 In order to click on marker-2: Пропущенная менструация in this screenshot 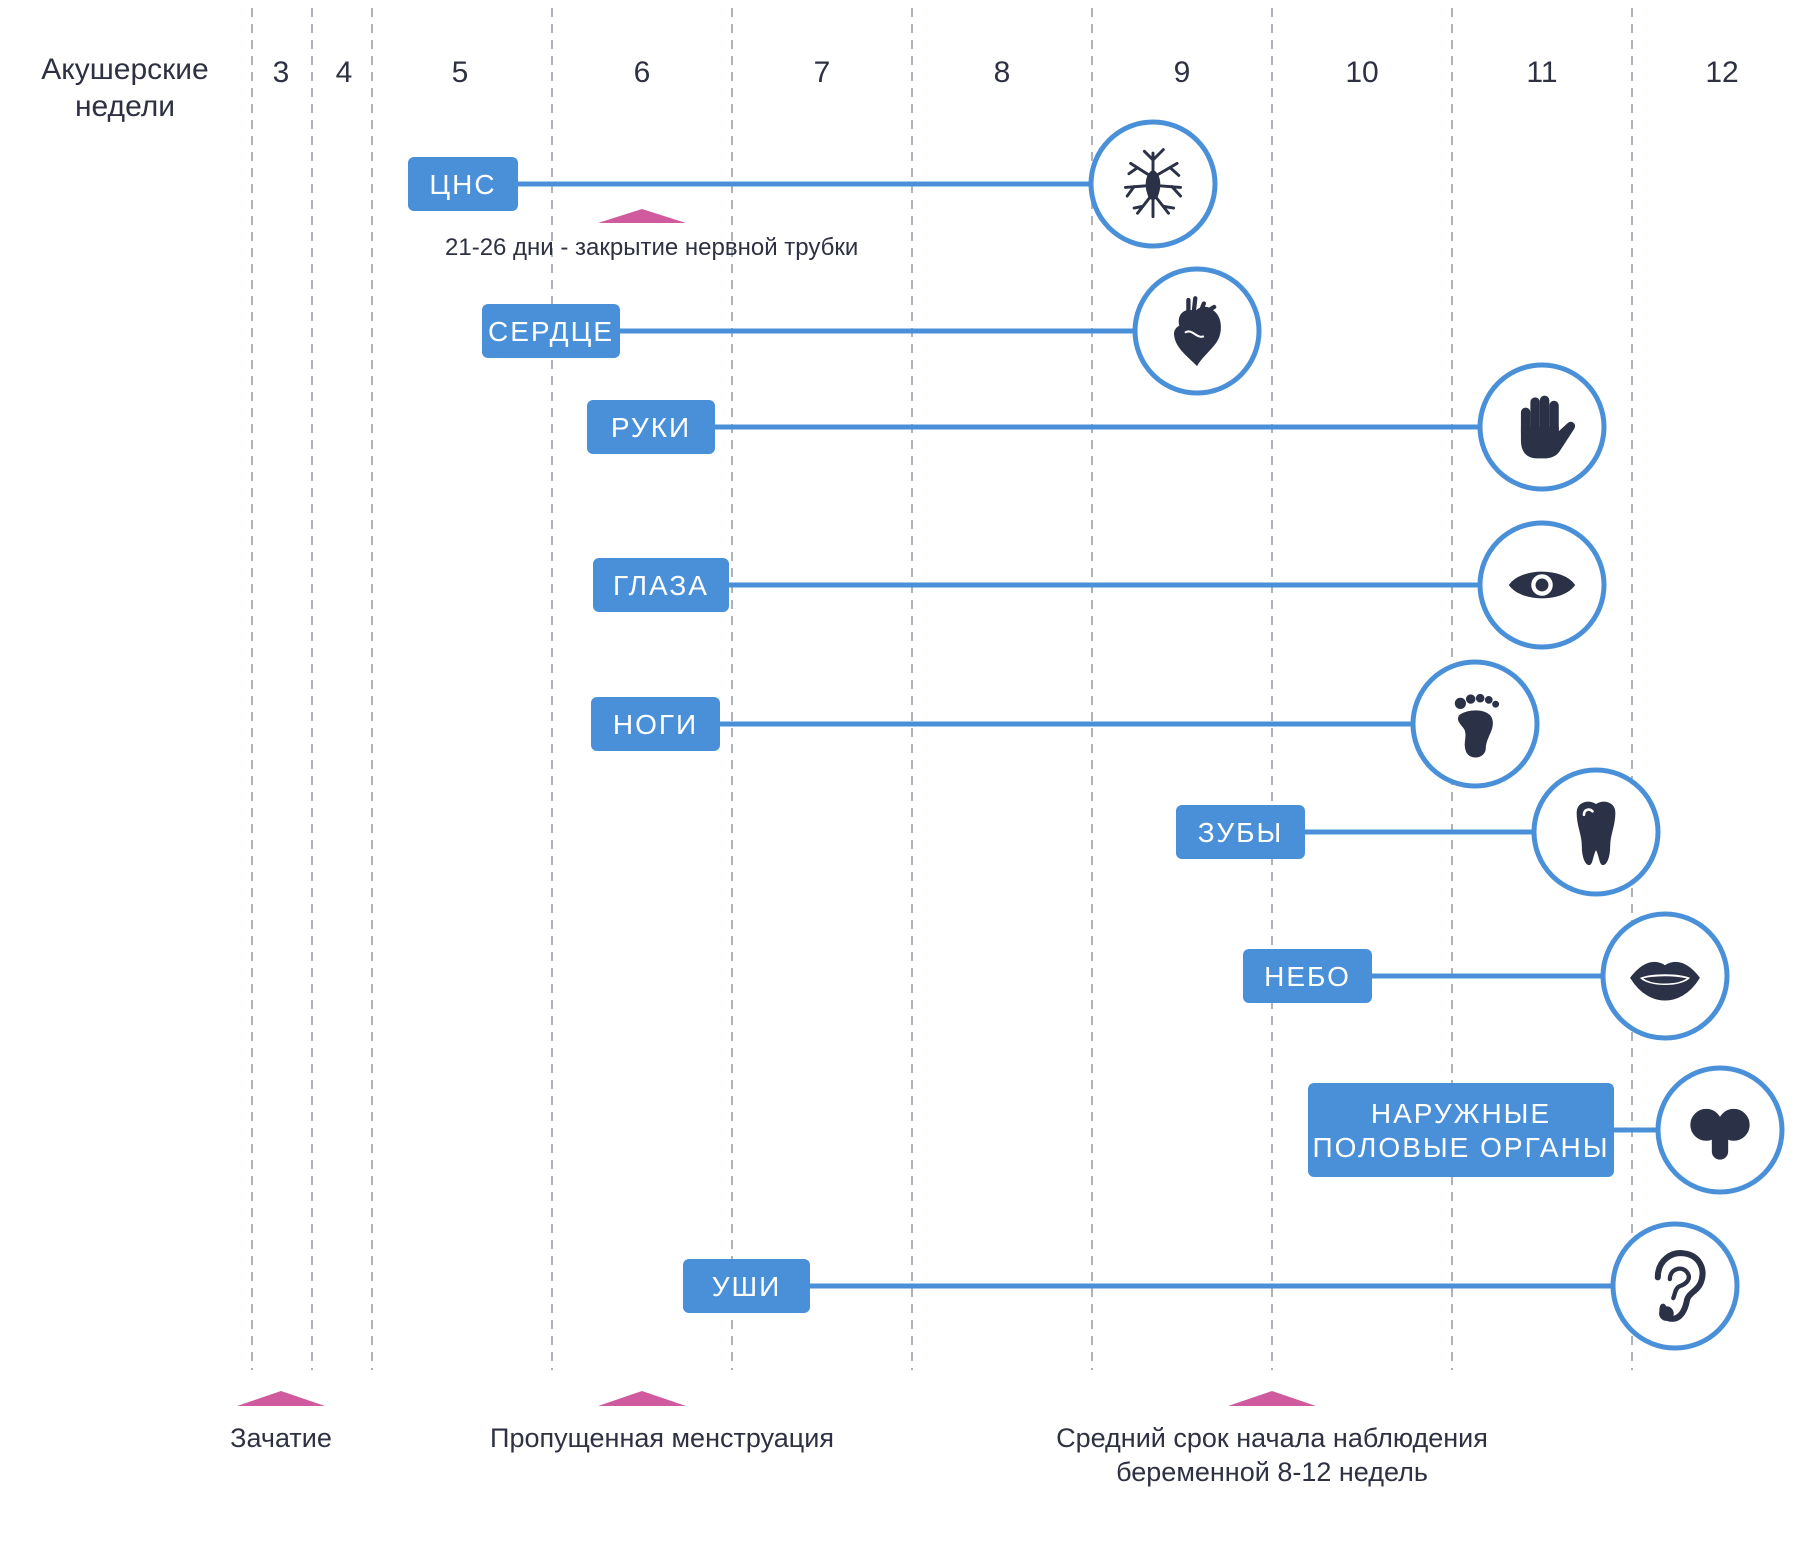, I will do `click(662, 1422)`.